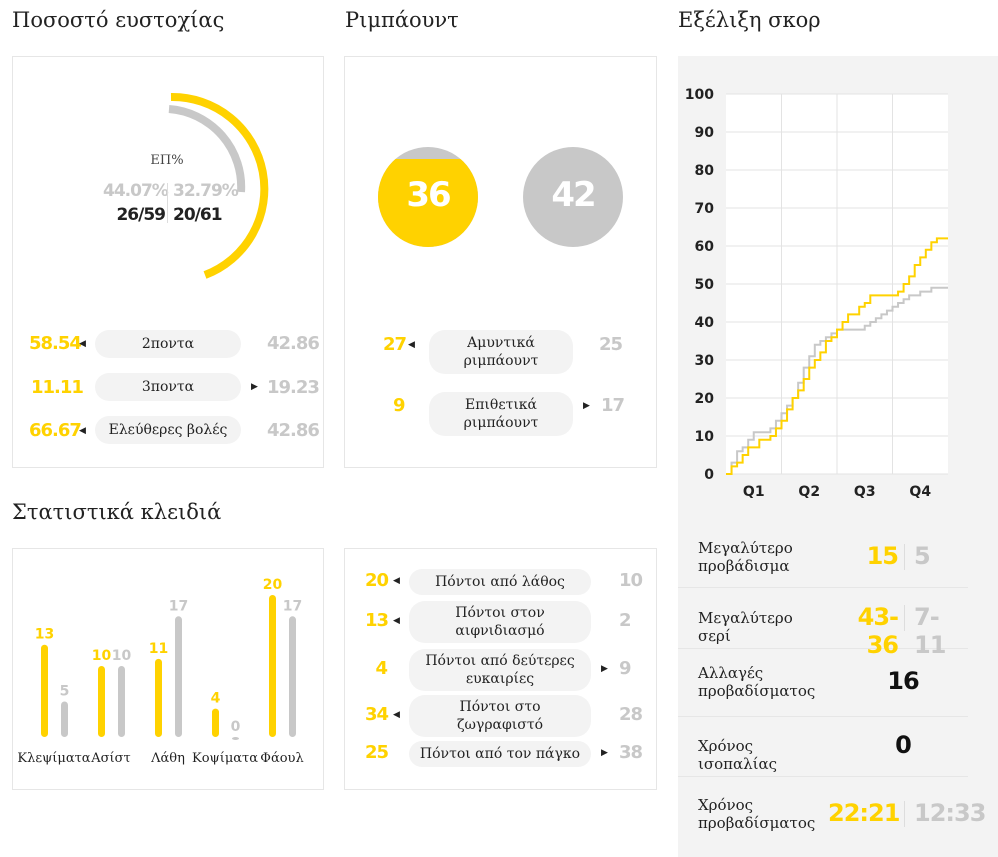 The width and height of the screenshot is (998, 857). What do you see at coordinates (705, 171) in the screenshot?
I see `y-tick-label: 80` at bounding box center [705, 171].